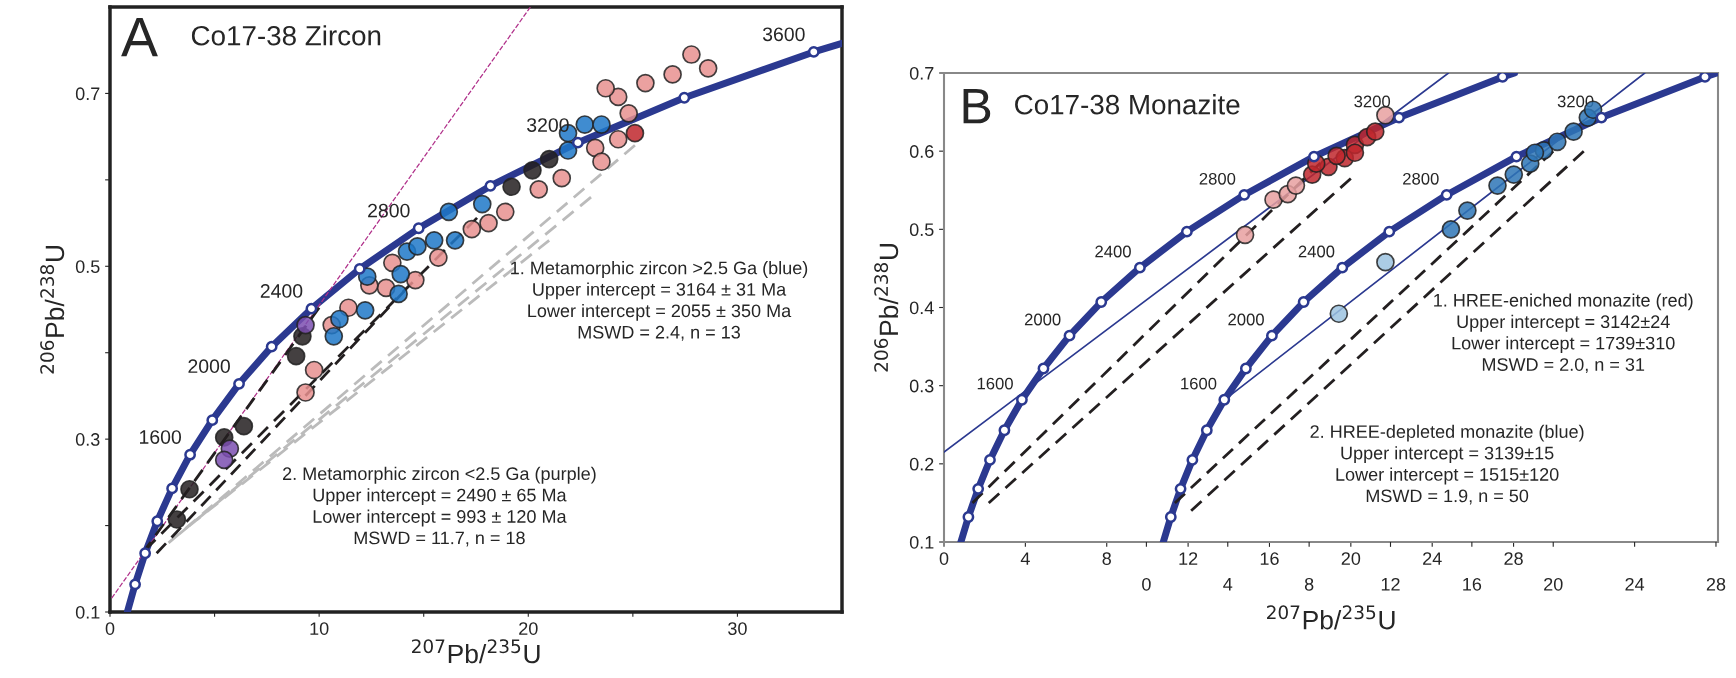 The image size is (1736, 678). I want to click on annotation: 2. HREE-depleted monazite (blue) Upper intercept = 3139±15 Lower intercept = 1515±120 MSWD = 1.9, n = 50, so click(1447, 464).